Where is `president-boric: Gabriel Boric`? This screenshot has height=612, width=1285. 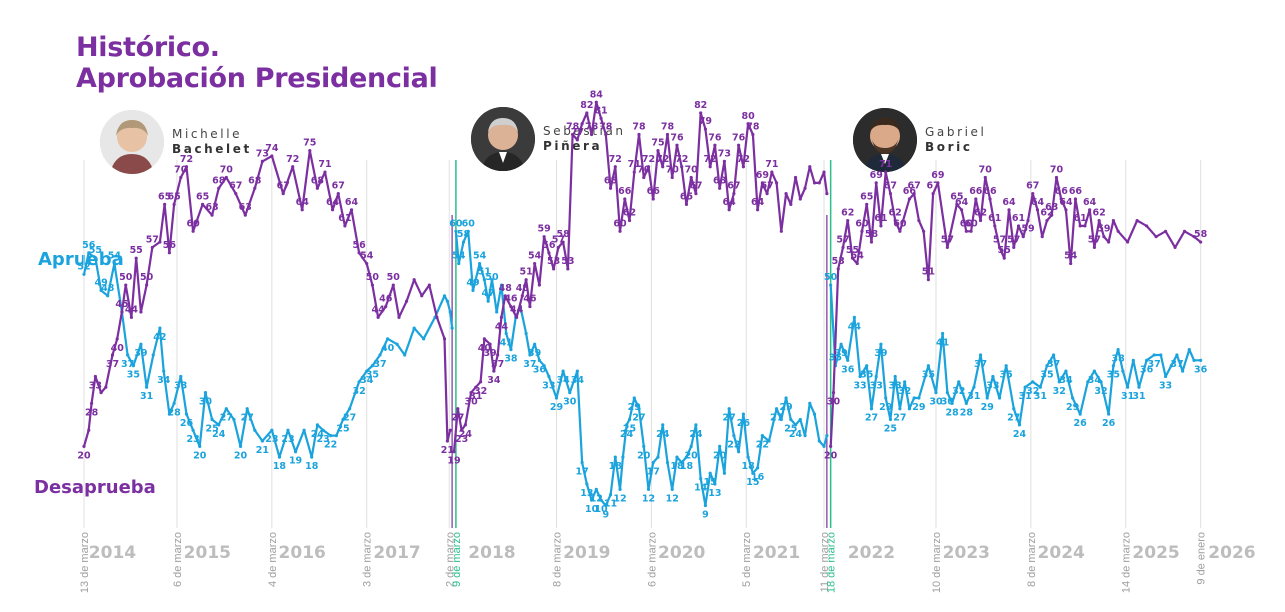 president-boric: Gabriel Boric is located at coordinates (919, 140).